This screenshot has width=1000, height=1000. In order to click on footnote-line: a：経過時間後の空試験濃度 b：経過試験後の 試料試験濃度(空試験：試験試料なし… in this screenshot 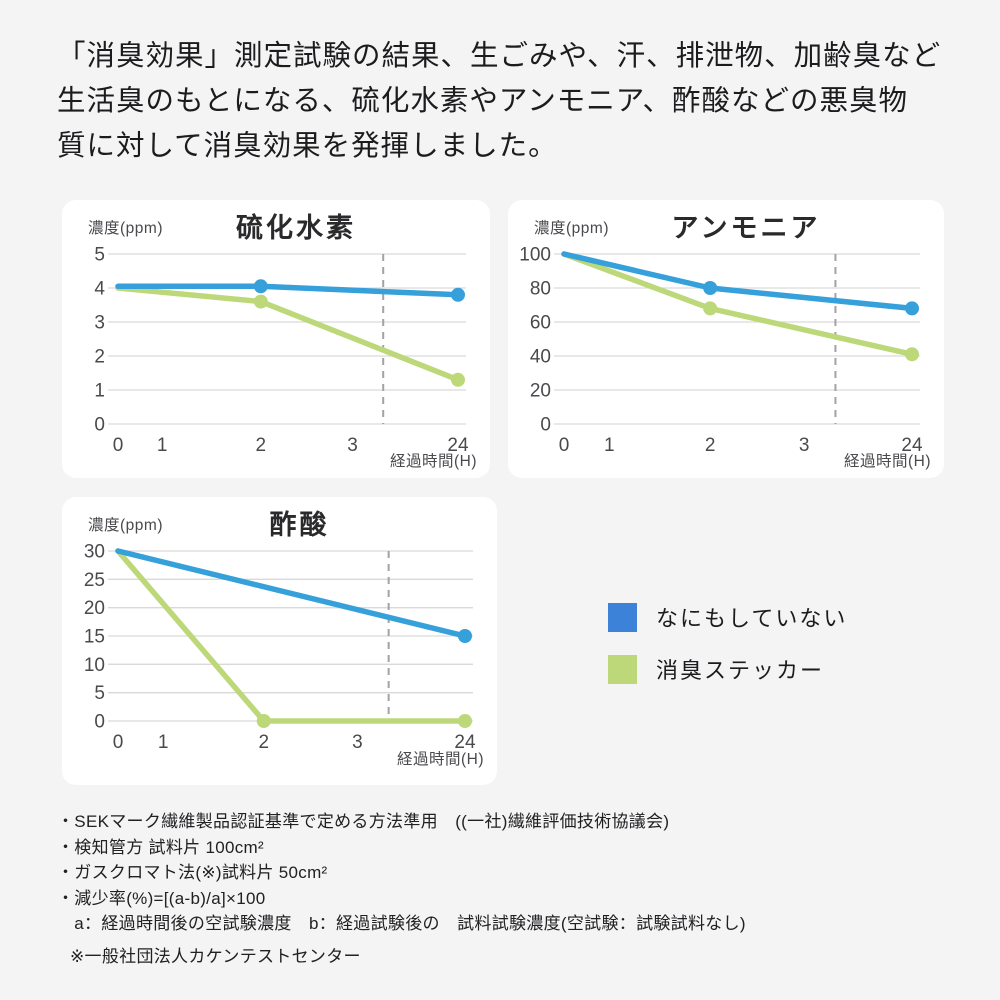, I will do `click(401, 923)`.